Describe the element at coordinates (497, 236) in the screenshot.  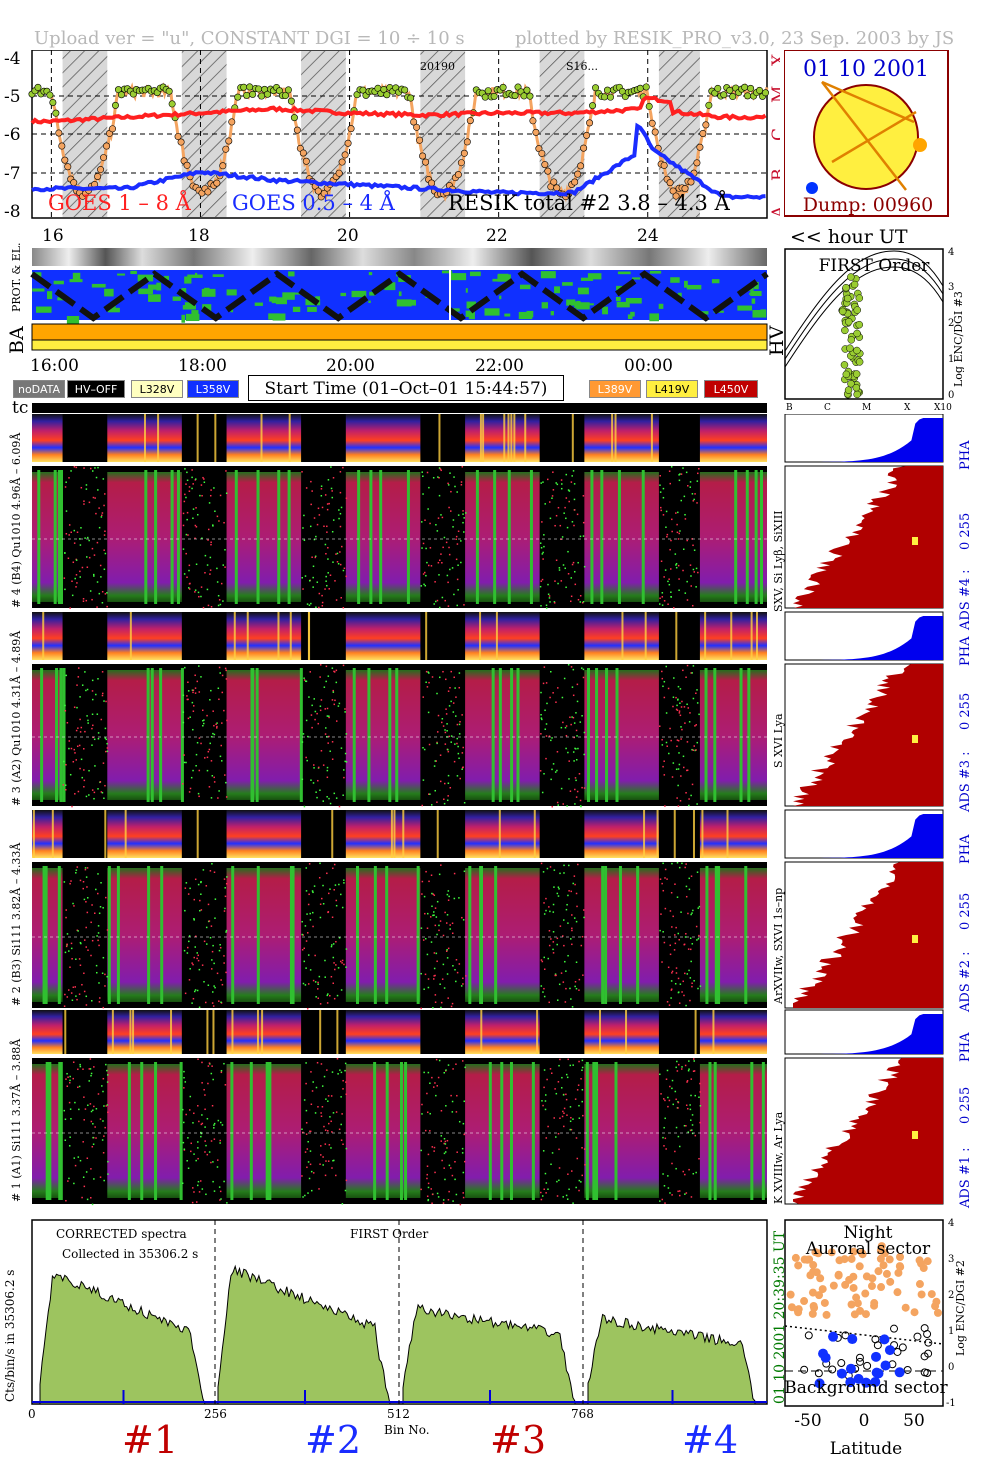
I see `hour-22: 22` at that location.